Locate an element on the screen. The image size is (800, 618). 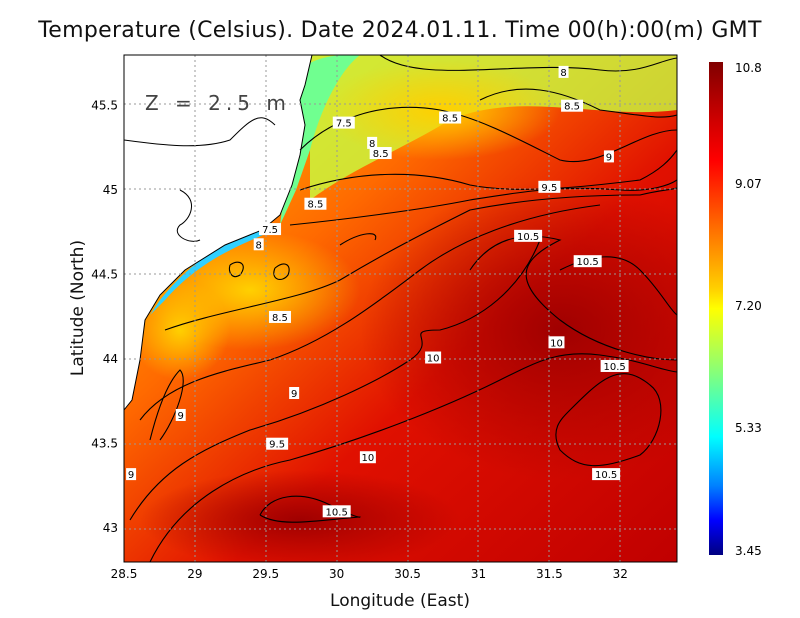
x-axis-label: Longitude (East) is located at coordinates (400, 601).